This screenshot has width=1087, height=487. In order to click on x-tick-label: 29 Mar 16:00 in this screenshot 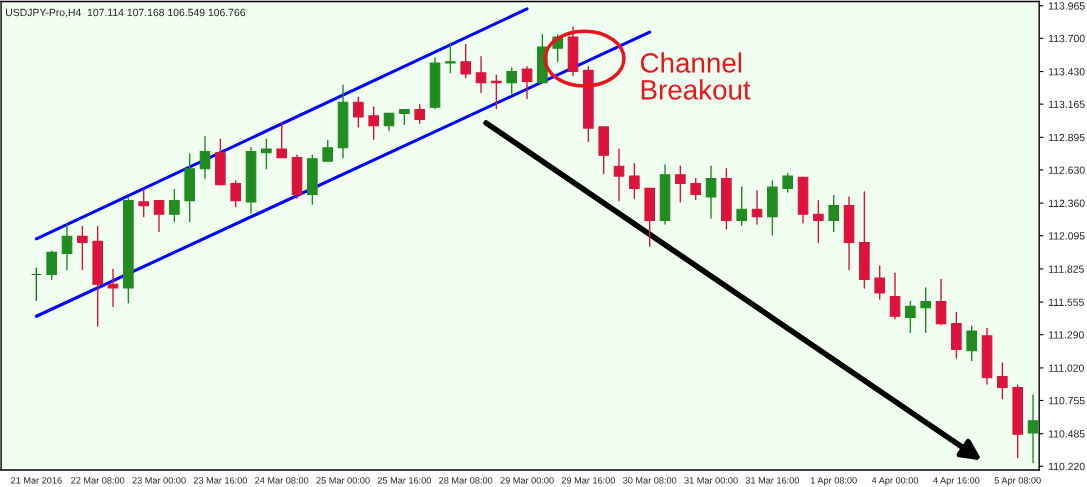, I will do `click(588, 480)`.